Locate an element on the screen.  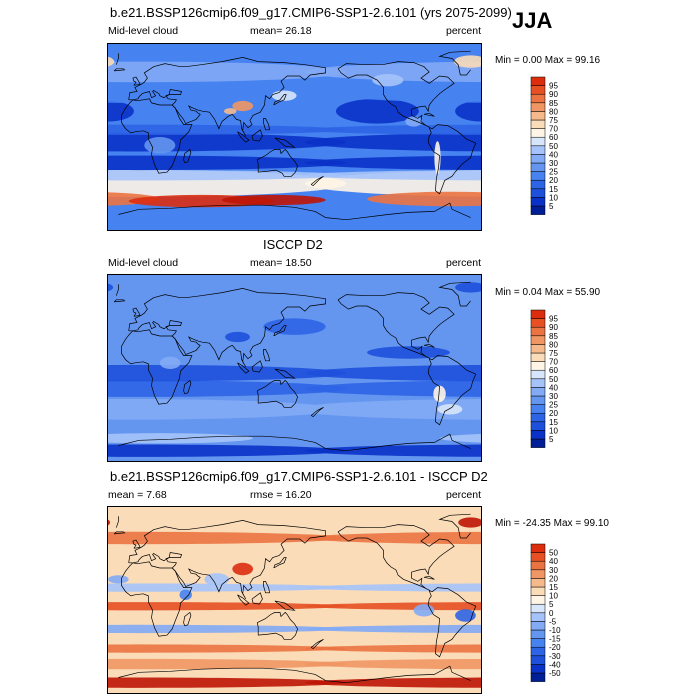
panel1-colorbar-tick-label: 50 is located at coordinates (553, 146).